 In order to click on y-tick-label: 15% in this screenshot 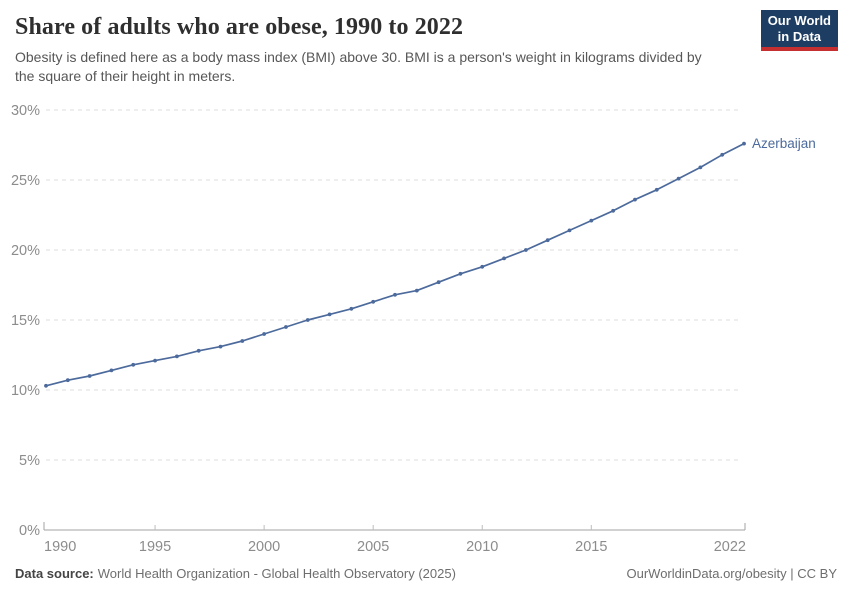, I will do `click(25, 321)`.